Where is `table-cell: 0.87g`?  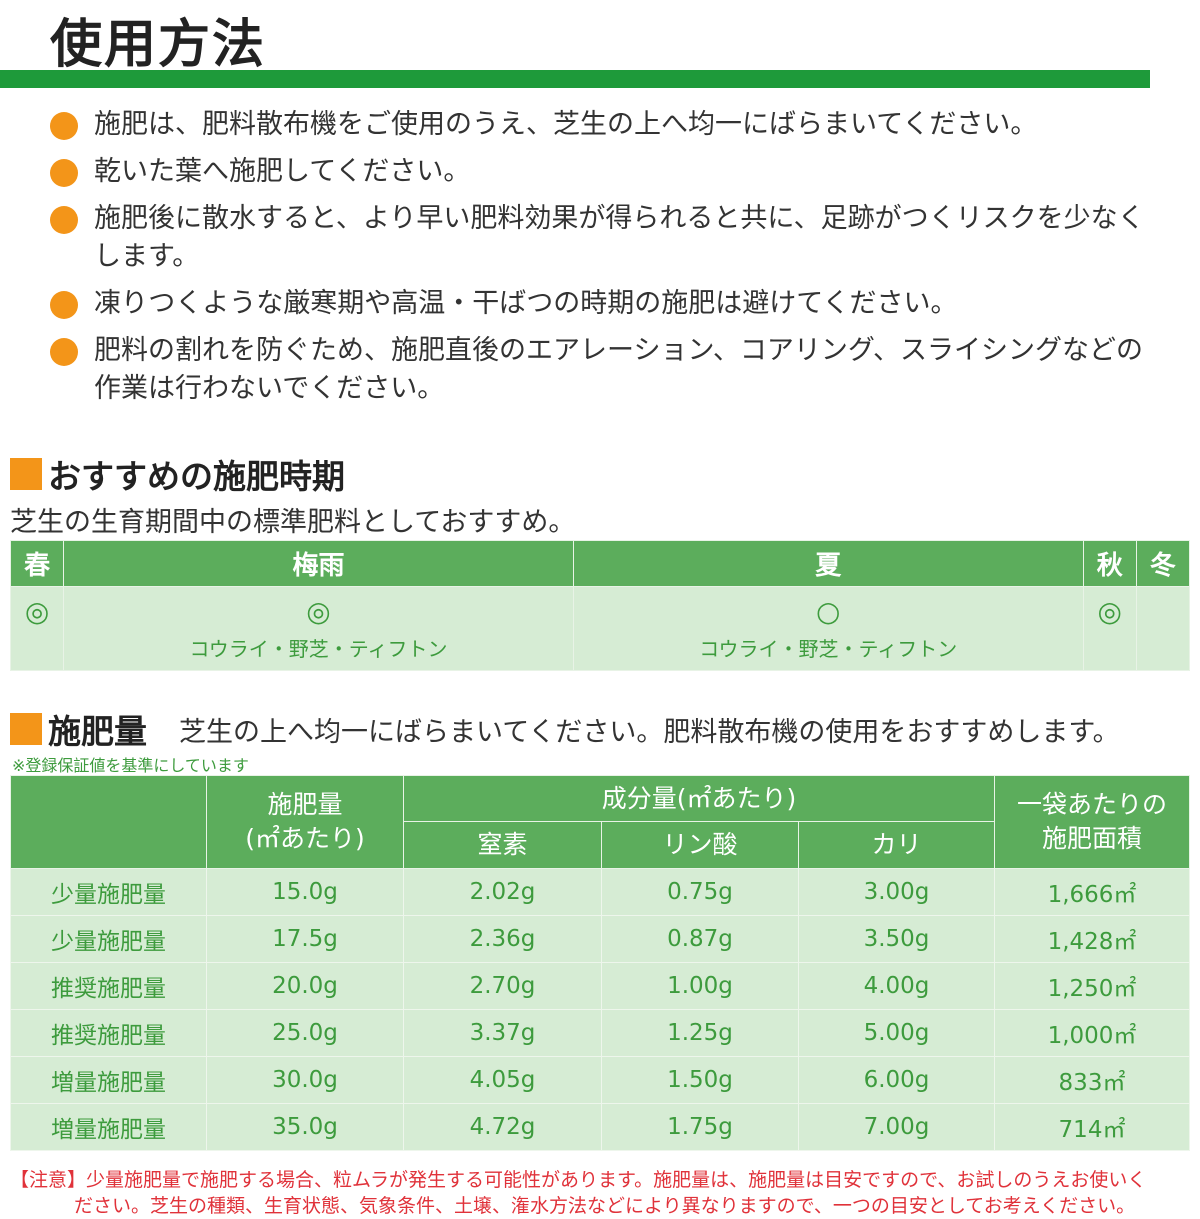 table-cell: 0.87g is located at coordinates (700, 939).